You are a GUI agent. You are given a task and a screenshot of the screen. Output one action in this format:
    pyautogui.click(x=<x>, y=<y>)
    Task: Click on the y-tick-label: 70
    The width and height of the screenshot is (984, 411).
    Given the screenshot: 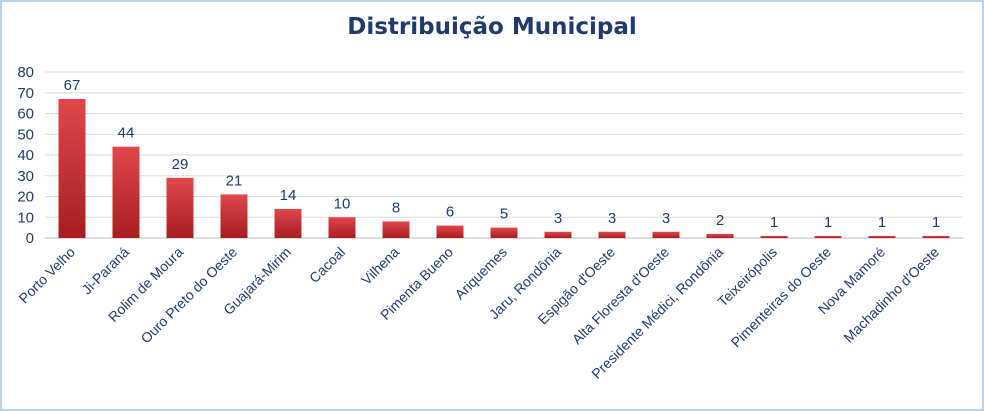 What is the action you would take?
    pyautogui.click(x=25, y=93)
    